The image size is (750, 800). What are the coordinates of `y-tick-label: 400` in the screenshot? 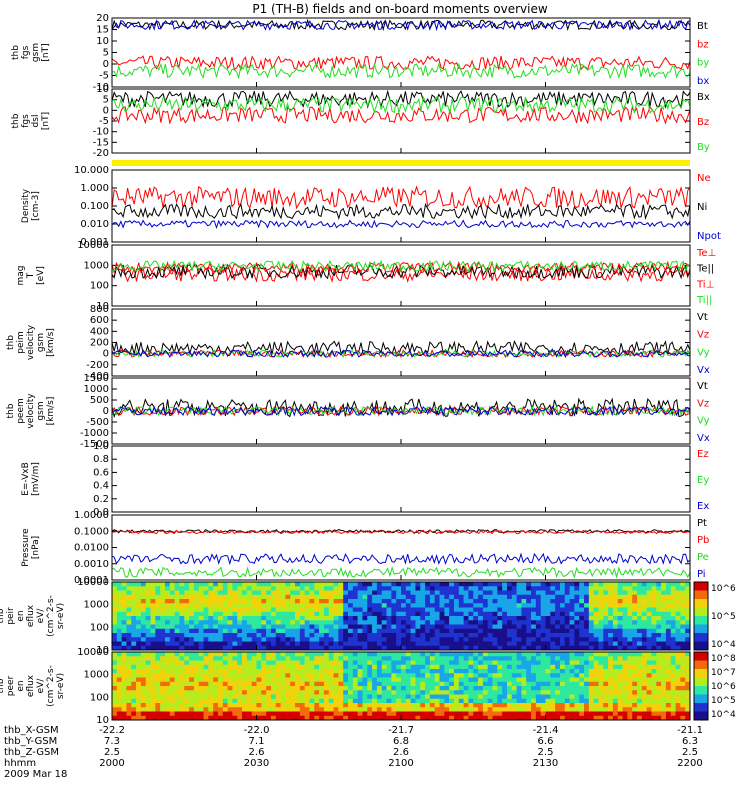 It's located at (99, 331).